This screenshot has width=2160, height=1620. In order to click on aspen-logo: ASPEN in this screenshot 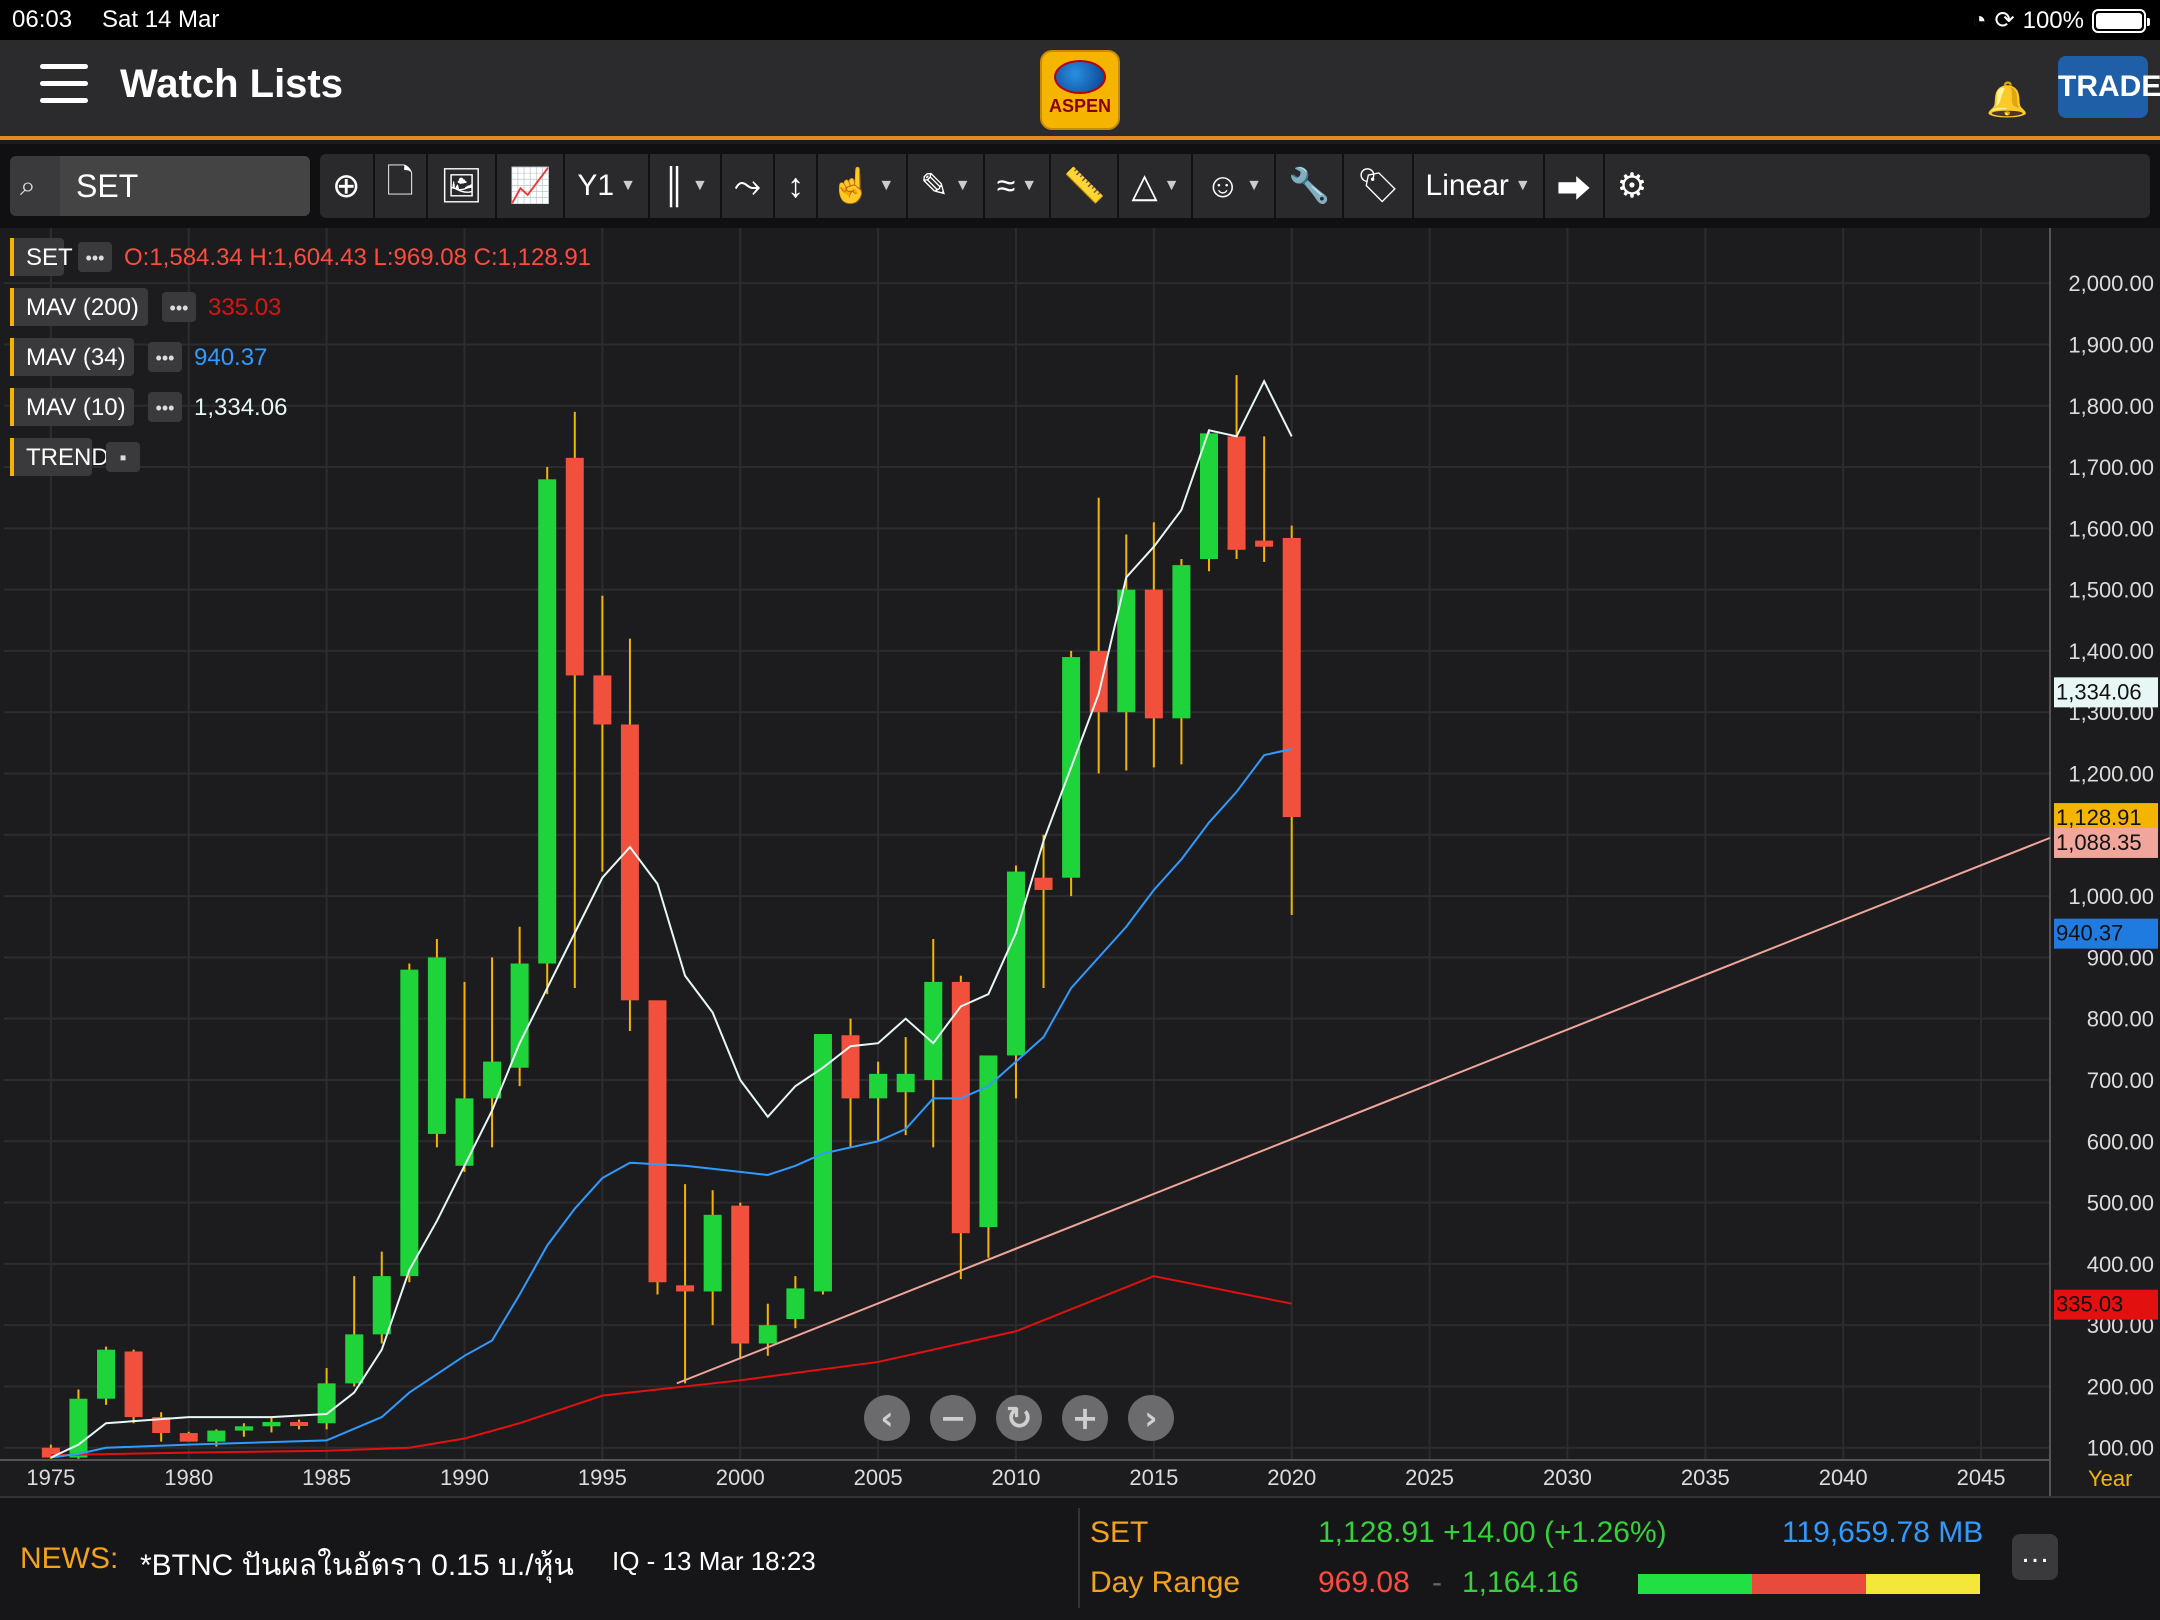, I will do `click(1080, 90)`.